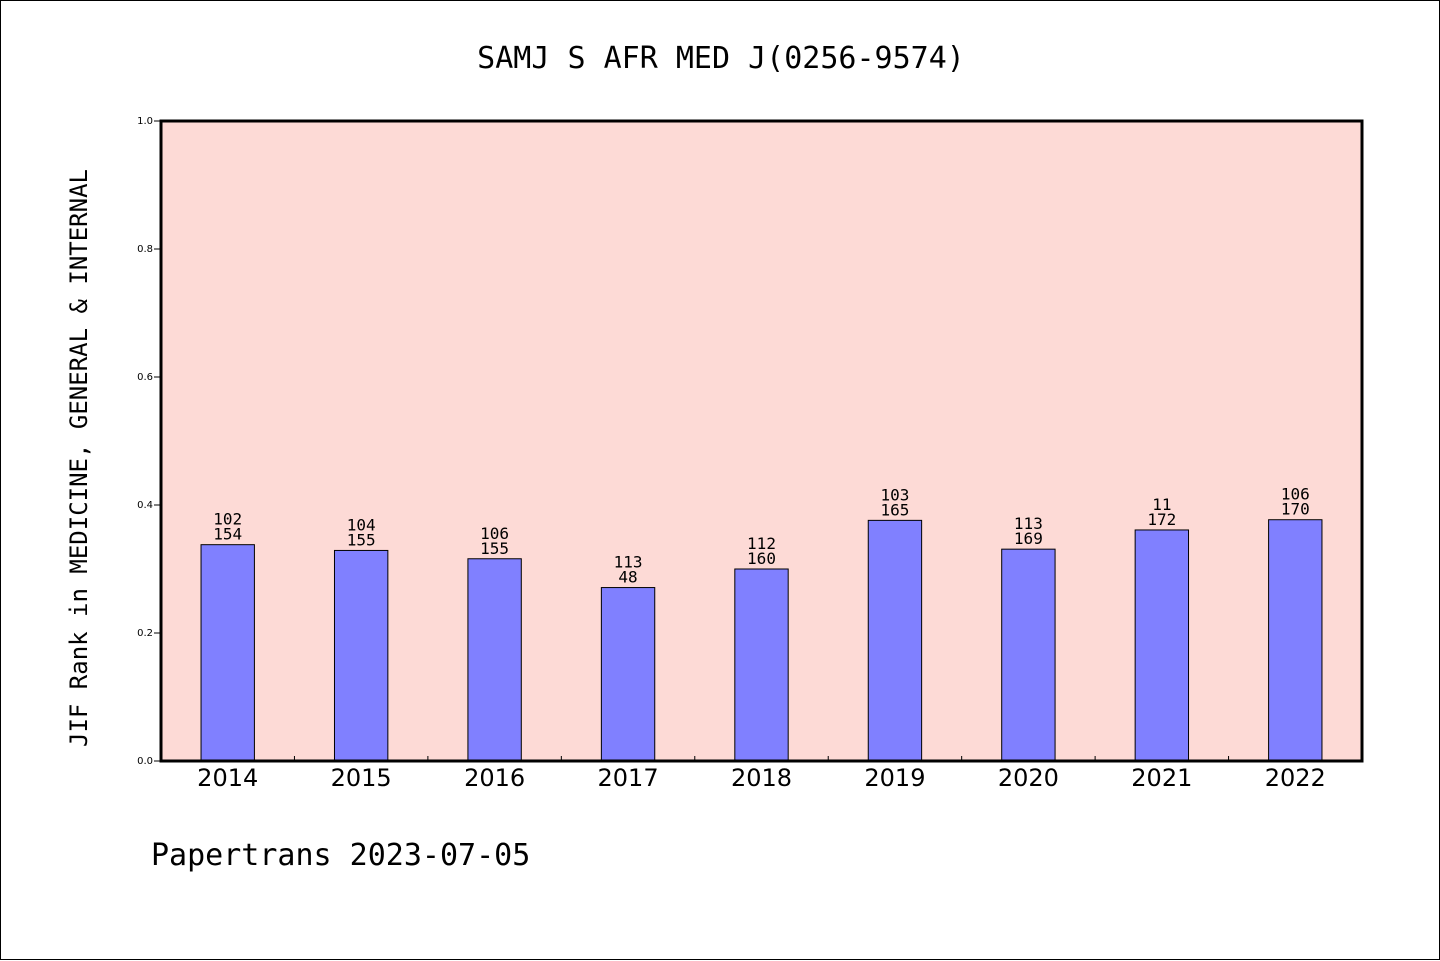 The image size is (1440, 961). I want to click on source-footer: Papertrans 2023-07-05, so click(340, 855).